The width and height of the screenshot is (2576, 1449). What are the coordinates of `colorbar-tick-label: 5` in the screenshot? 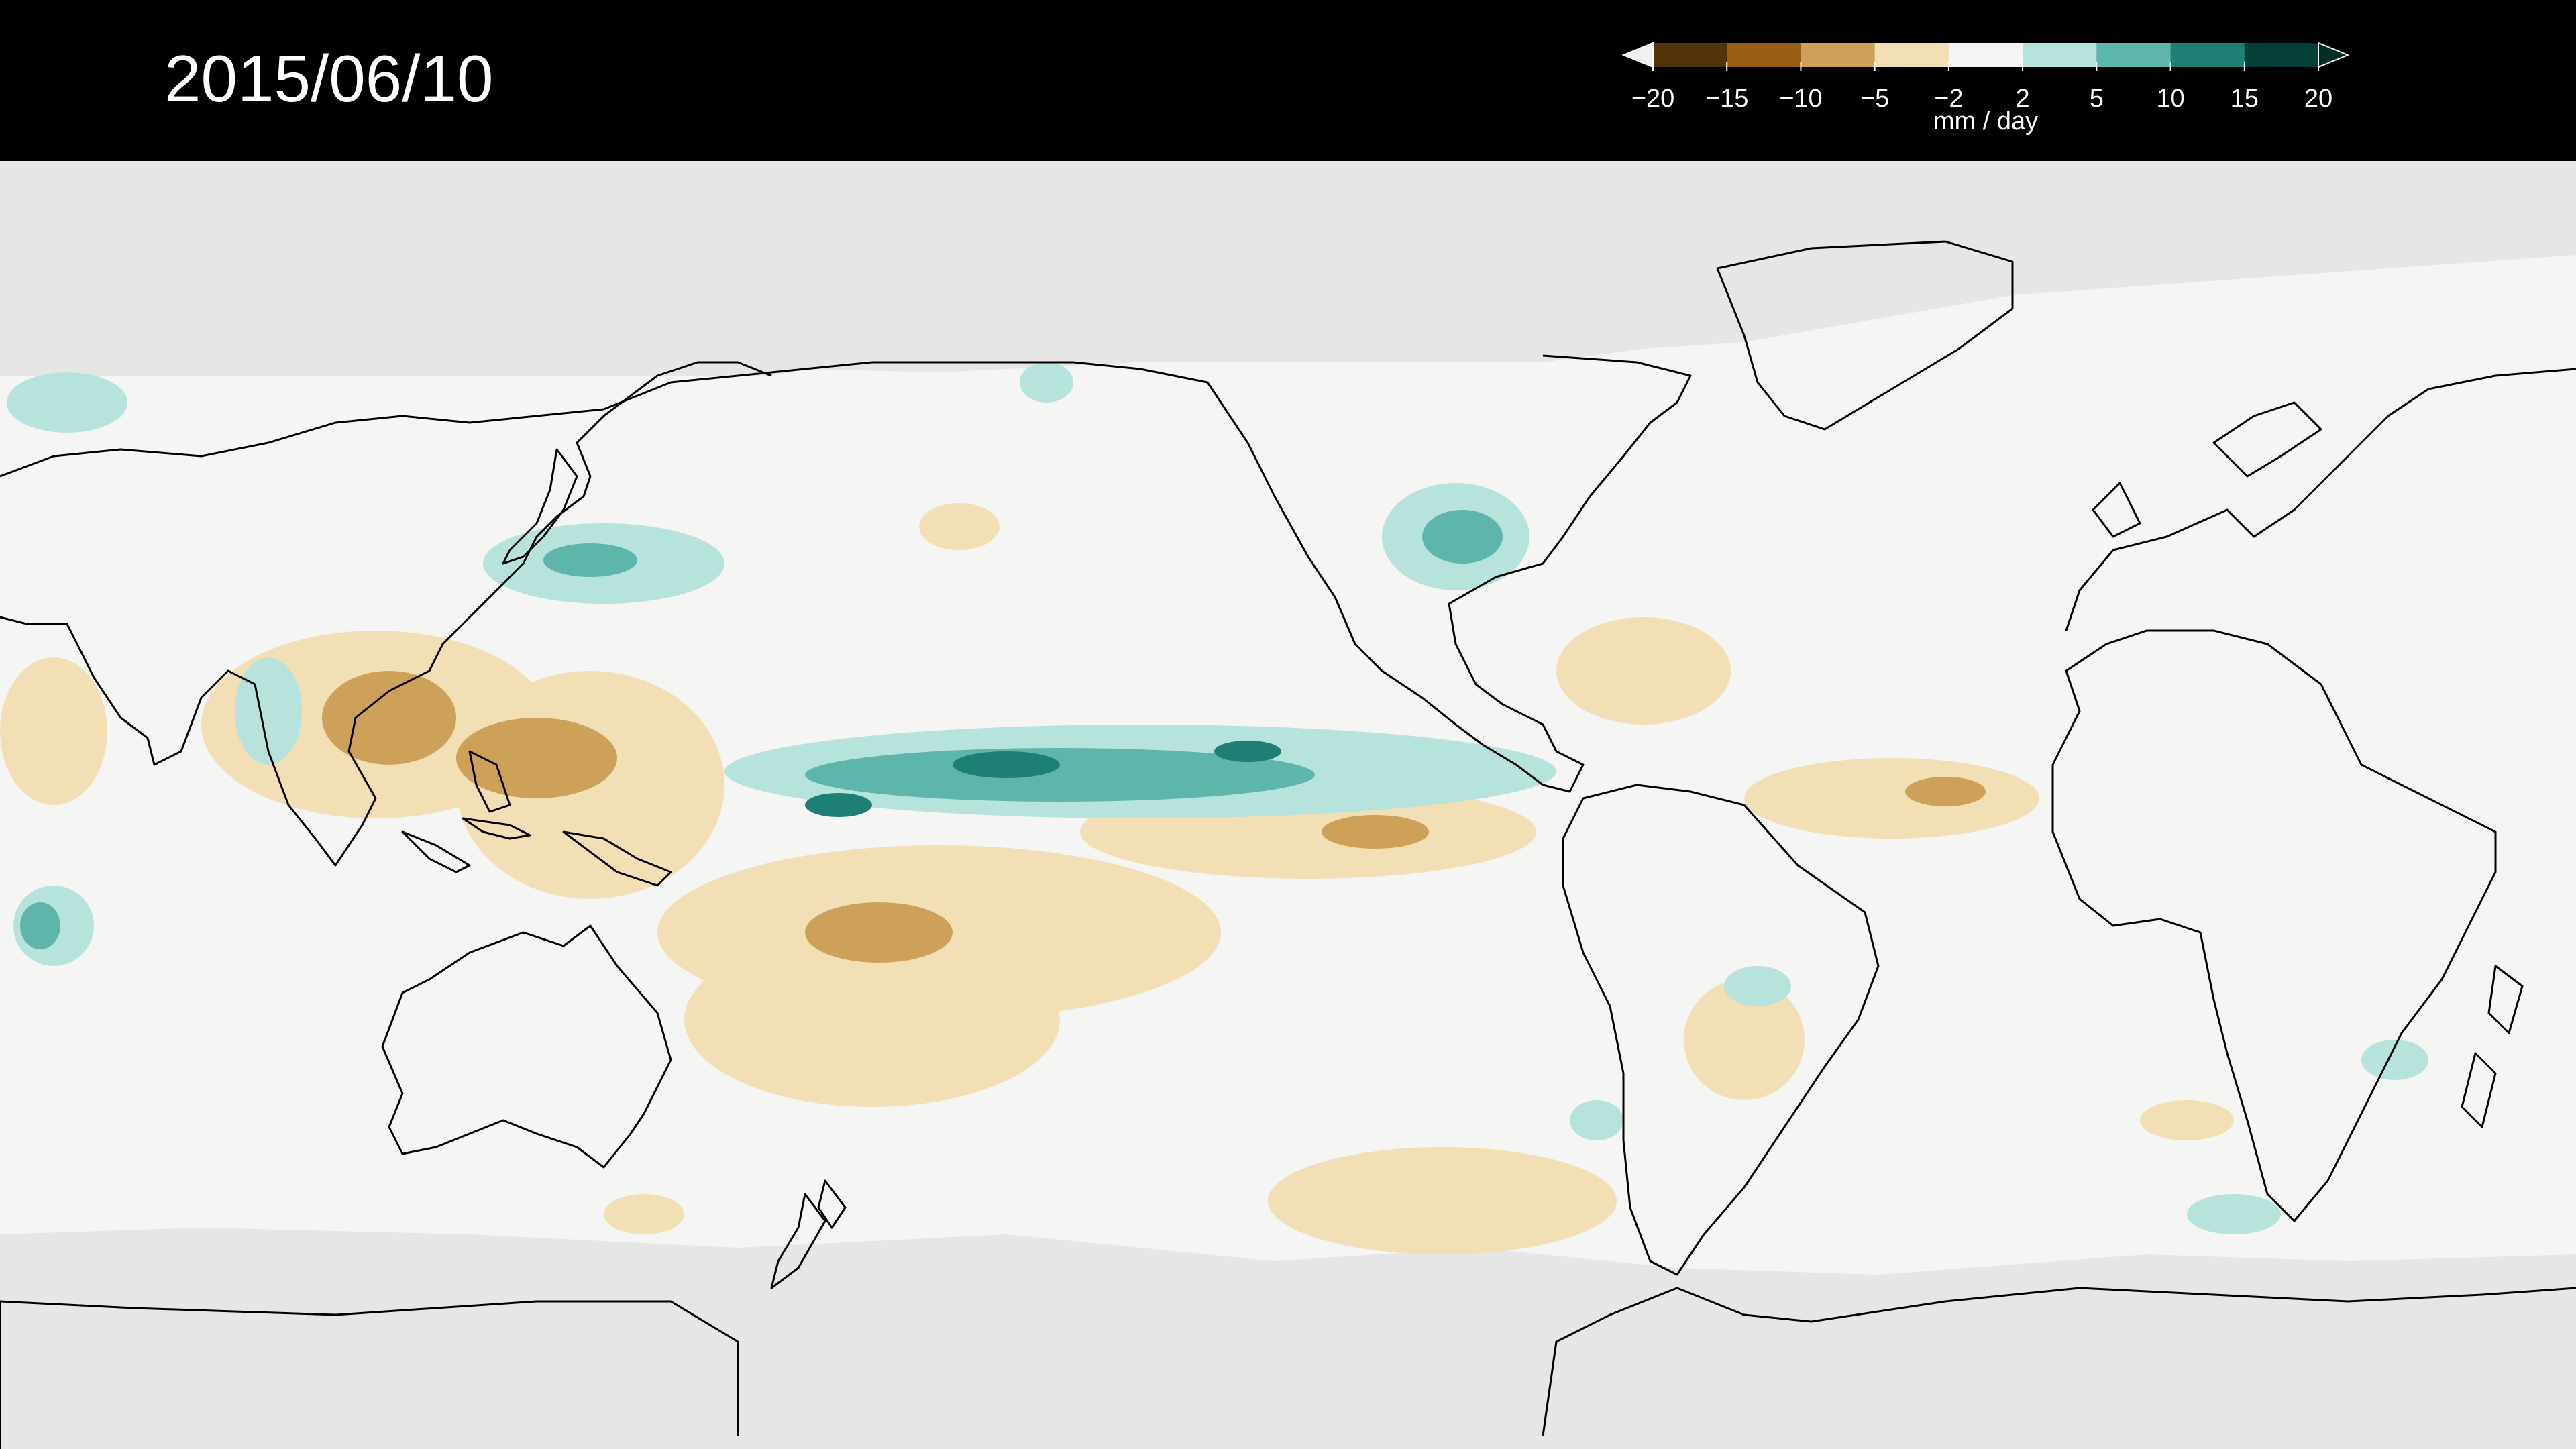 It's located at (2096, 99).